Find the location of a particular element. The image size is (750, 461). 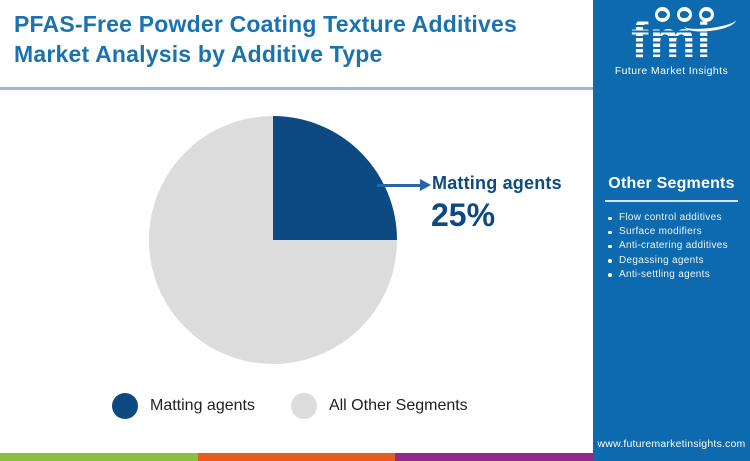

website-link: www.futuremarketinsights.com is located at coordinates (671, 444).